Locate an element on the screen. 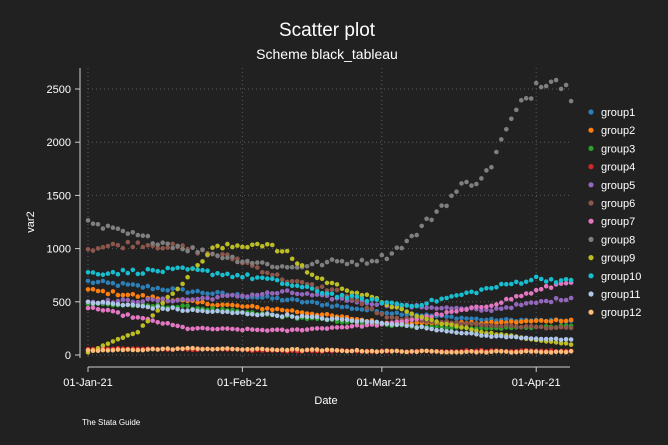 The height and width of the screenshot is (445, 668). series-group5 is located at coordinates (329, 301).